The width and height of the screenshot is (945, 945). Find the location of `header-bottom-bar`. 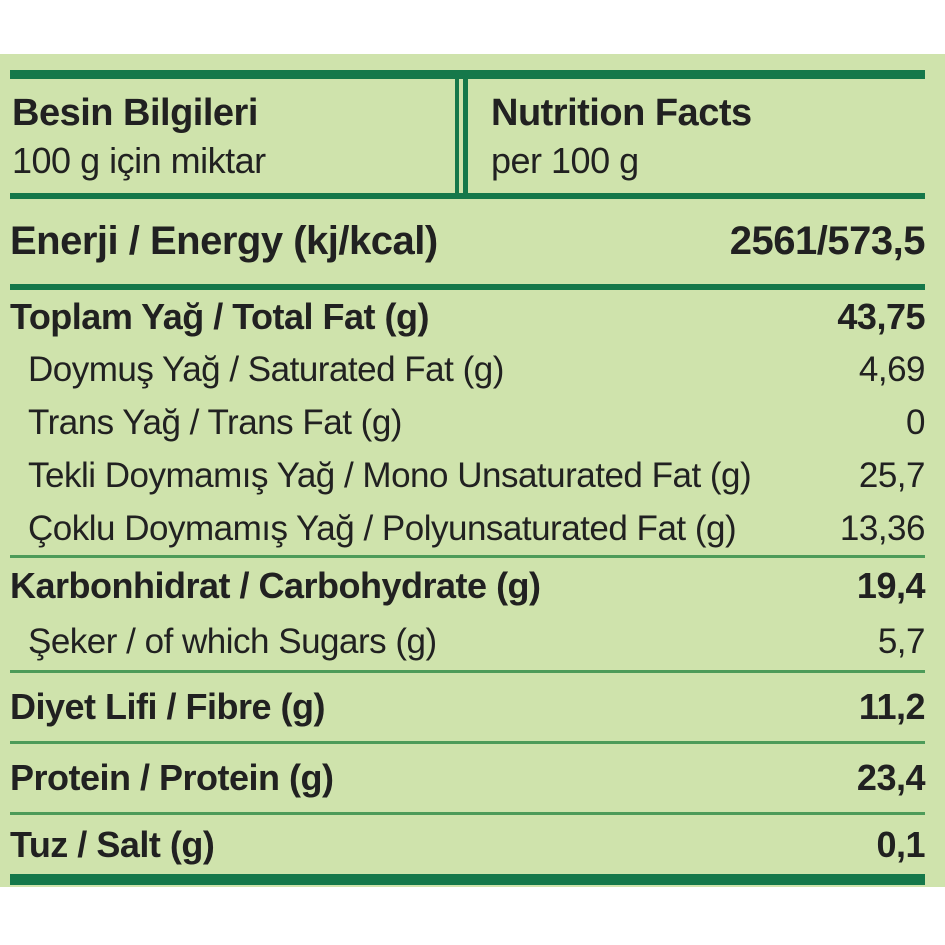

header-bottom-bar is located at coordinates (467, 196).